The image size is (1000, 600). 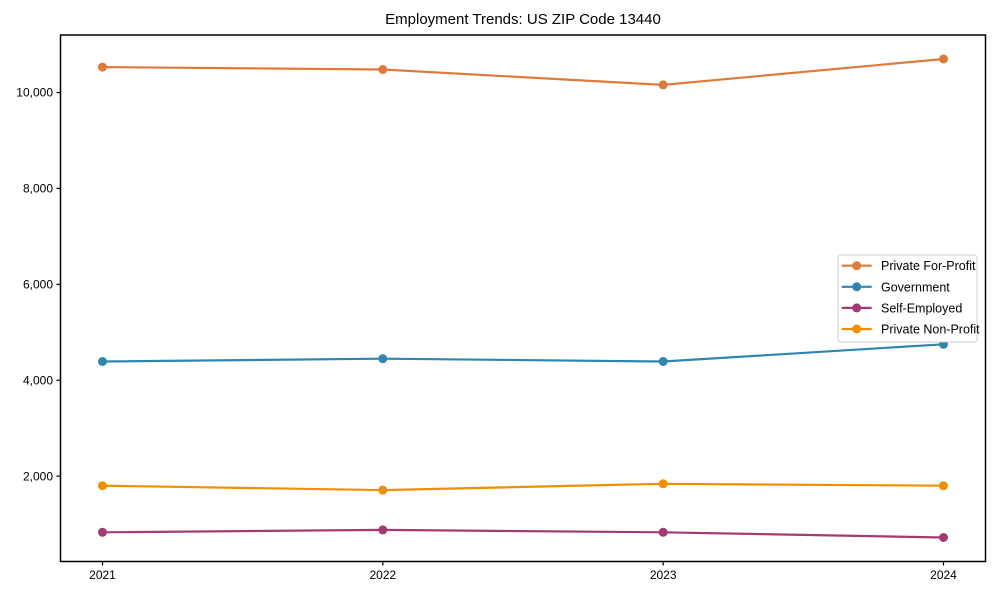 I want to click on x-tick-label: 2021, so click(x=102, y=575).